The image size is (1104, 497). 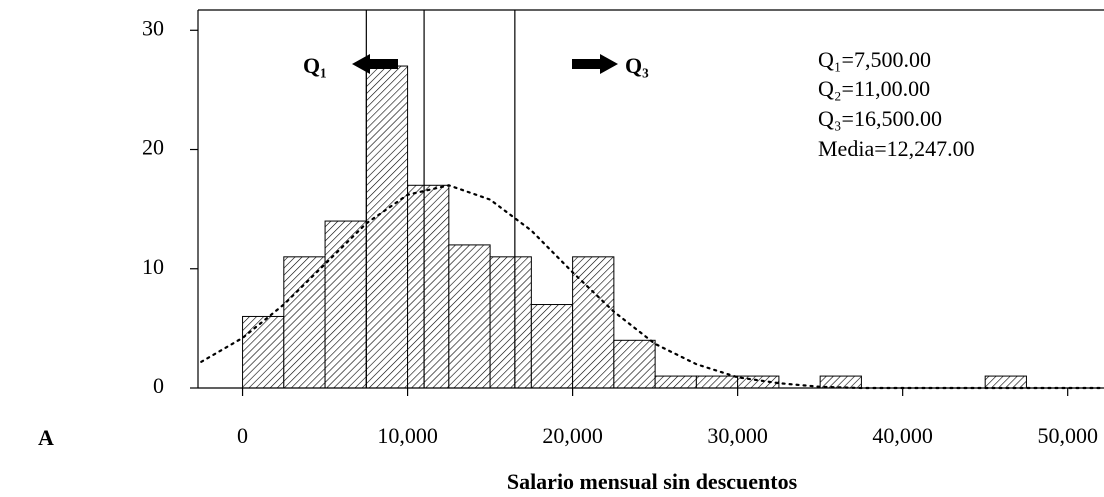 What do you see at coordinates (242, 435) in the screenshot?
I see `x-tick-label: 0` at bounding box center [242, 435].